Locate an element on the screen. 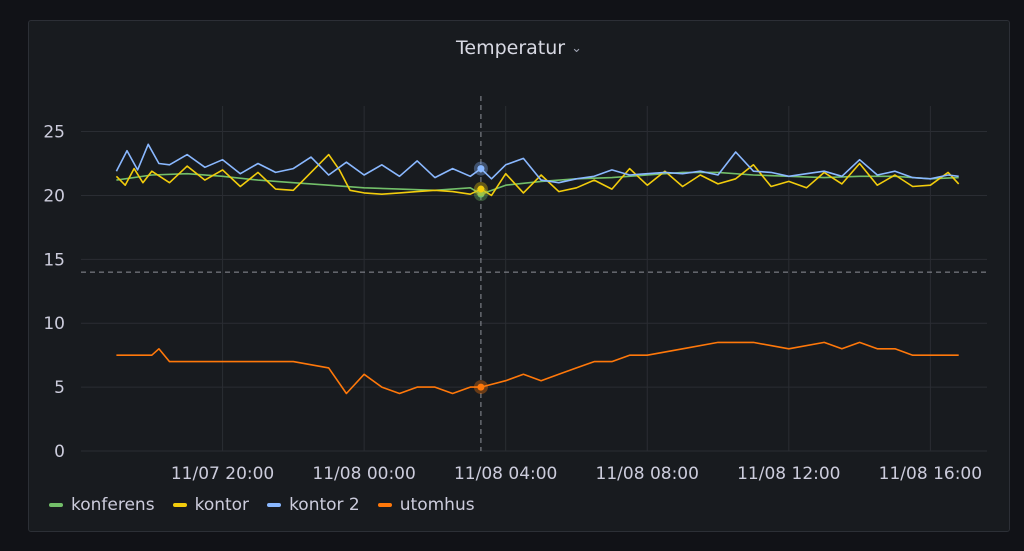  legend-label: kontor is located at coordinates (222, 505).